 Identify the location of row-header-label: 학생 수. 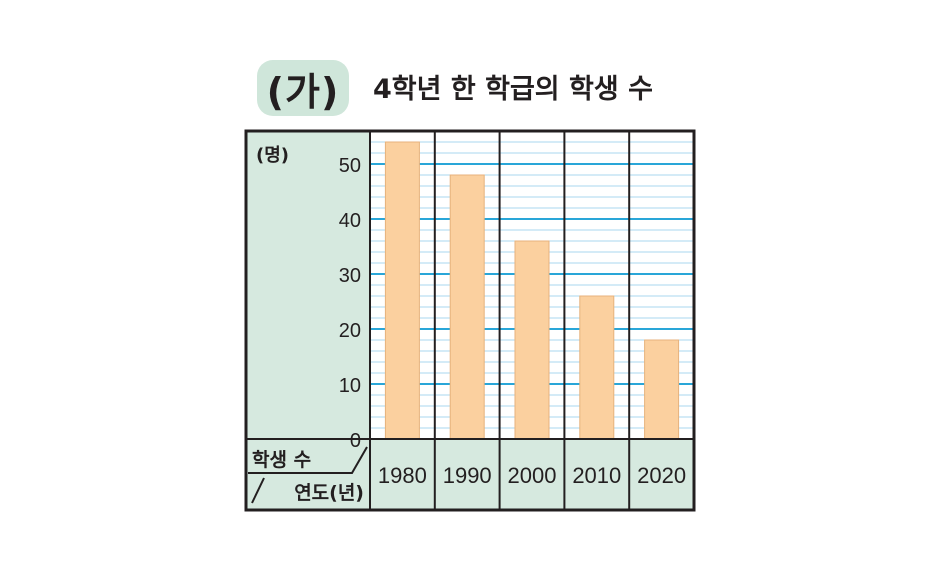
(281, 460).